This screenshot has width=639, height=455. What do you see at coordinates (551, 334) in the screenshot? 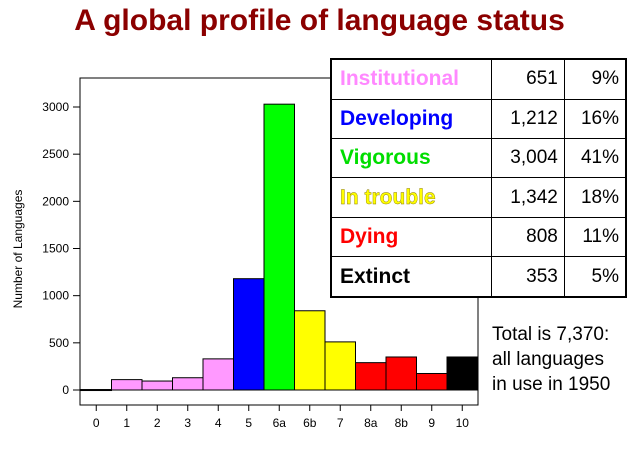
I see `total-note-line: Total is 7,370:` at bounding box center [551, 334].